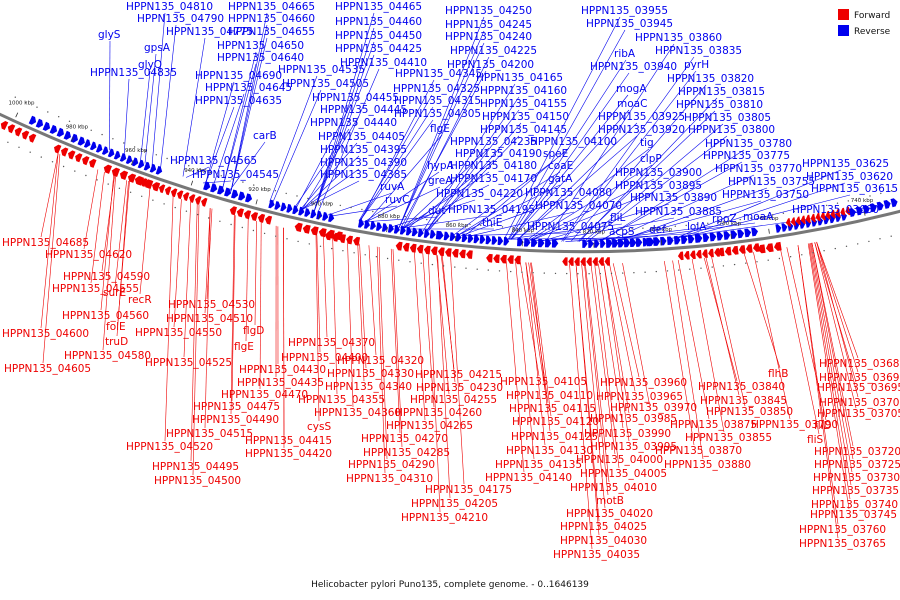 This screenshot has width=900, height=600. What do you see at coordinates (632, 104) in the screenshot?
I see `gene-label-reverse: moaC` at bounding box center [632, 104].